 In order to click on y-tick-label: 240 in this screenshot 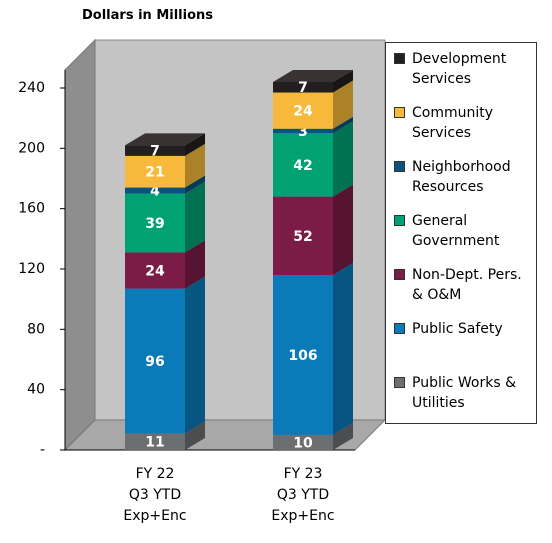, I will do `click(31, 88)`.